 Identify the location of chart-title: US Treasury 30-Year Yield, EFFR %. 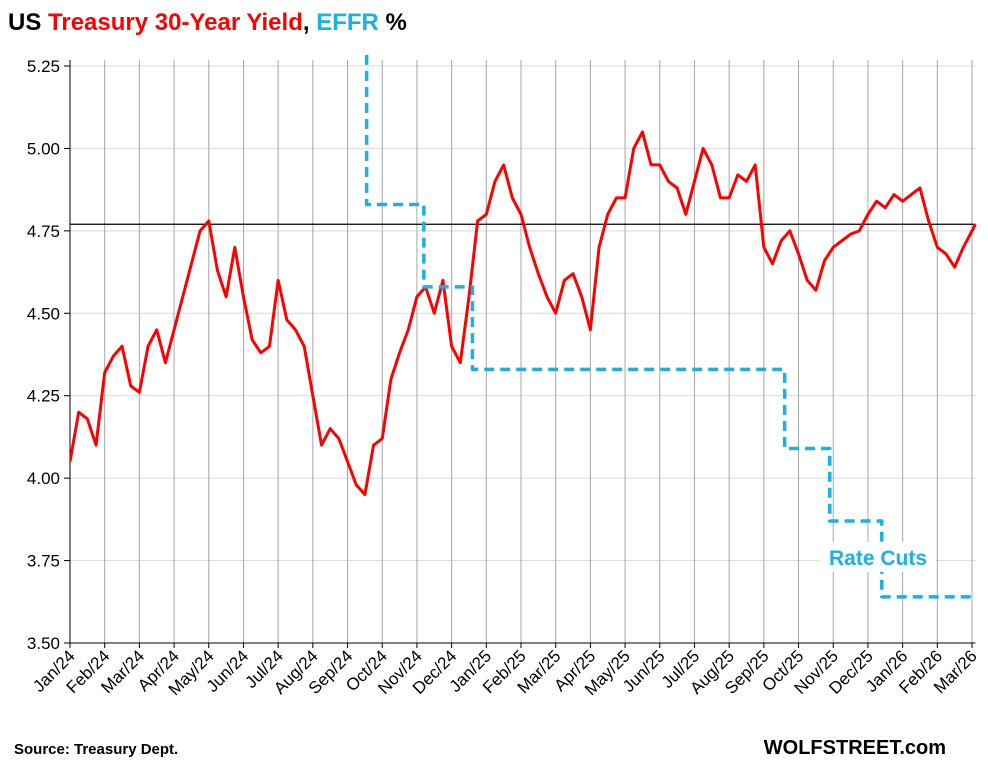
(207, 22).